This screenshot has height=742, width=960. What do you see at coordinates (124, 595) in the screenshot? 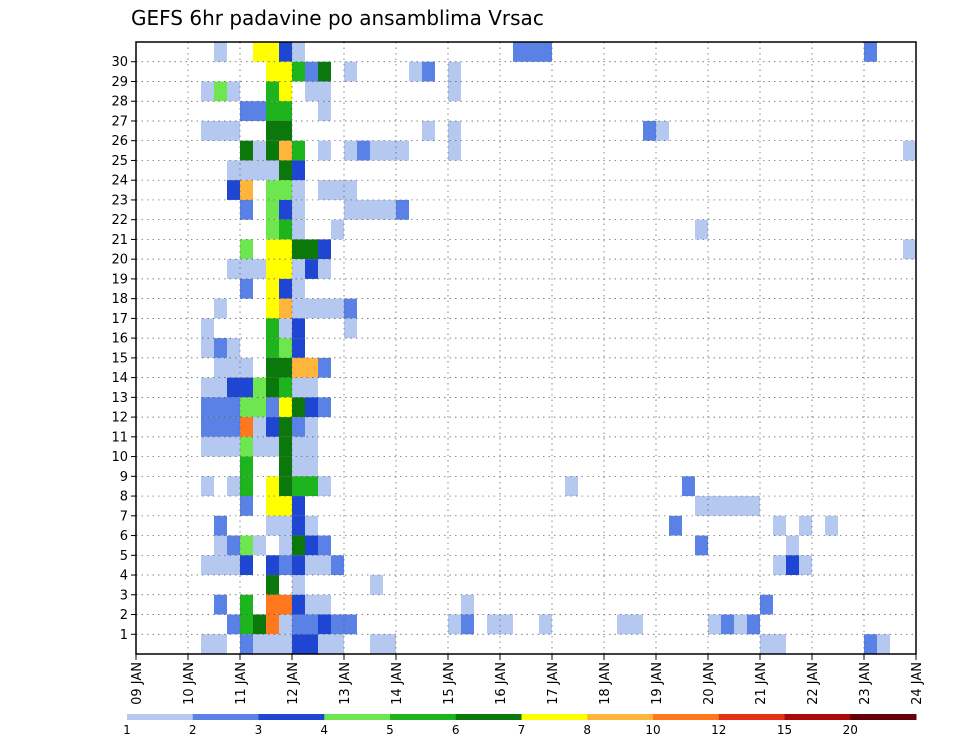
I see `y-tick-label: 3` at bounding box center [124, 595].